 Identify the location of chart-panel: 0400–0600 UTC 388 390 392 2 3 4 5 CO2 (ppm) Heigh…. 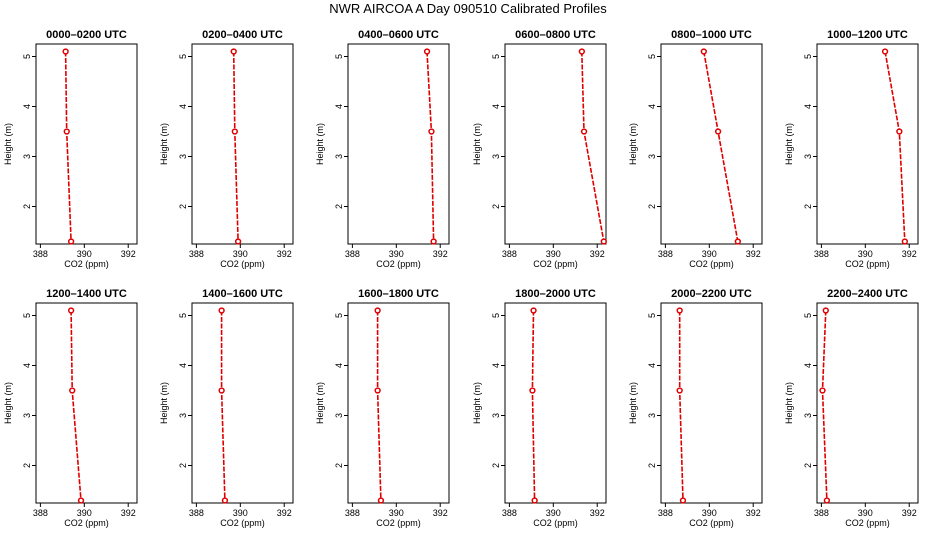
(382, 149).